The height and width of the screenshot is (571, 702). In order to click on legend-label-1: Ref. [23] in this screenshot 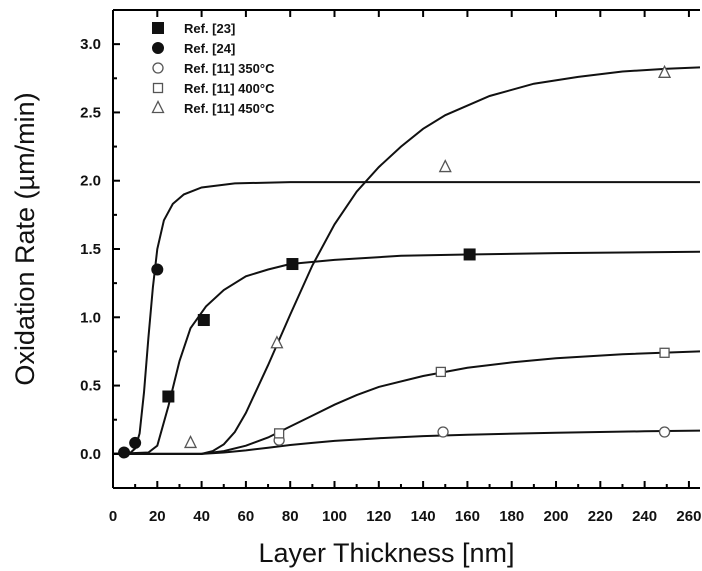, I will do `click(209, 28)`.